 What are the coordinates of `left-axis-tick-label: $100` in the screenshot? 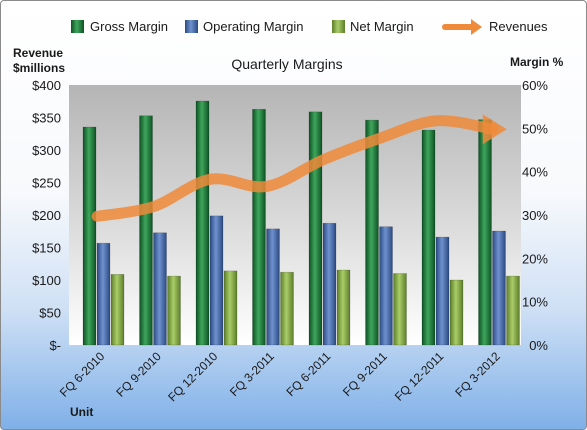 It's located at (46, 280).